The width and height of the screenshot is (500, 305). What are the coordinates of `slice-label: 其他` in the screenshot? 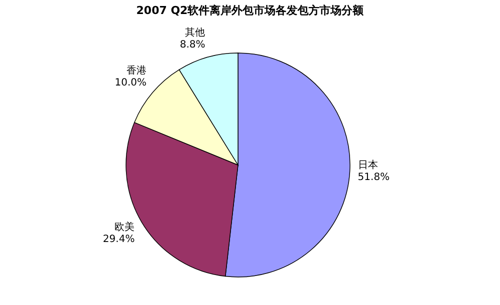 It's located at (195, 32).